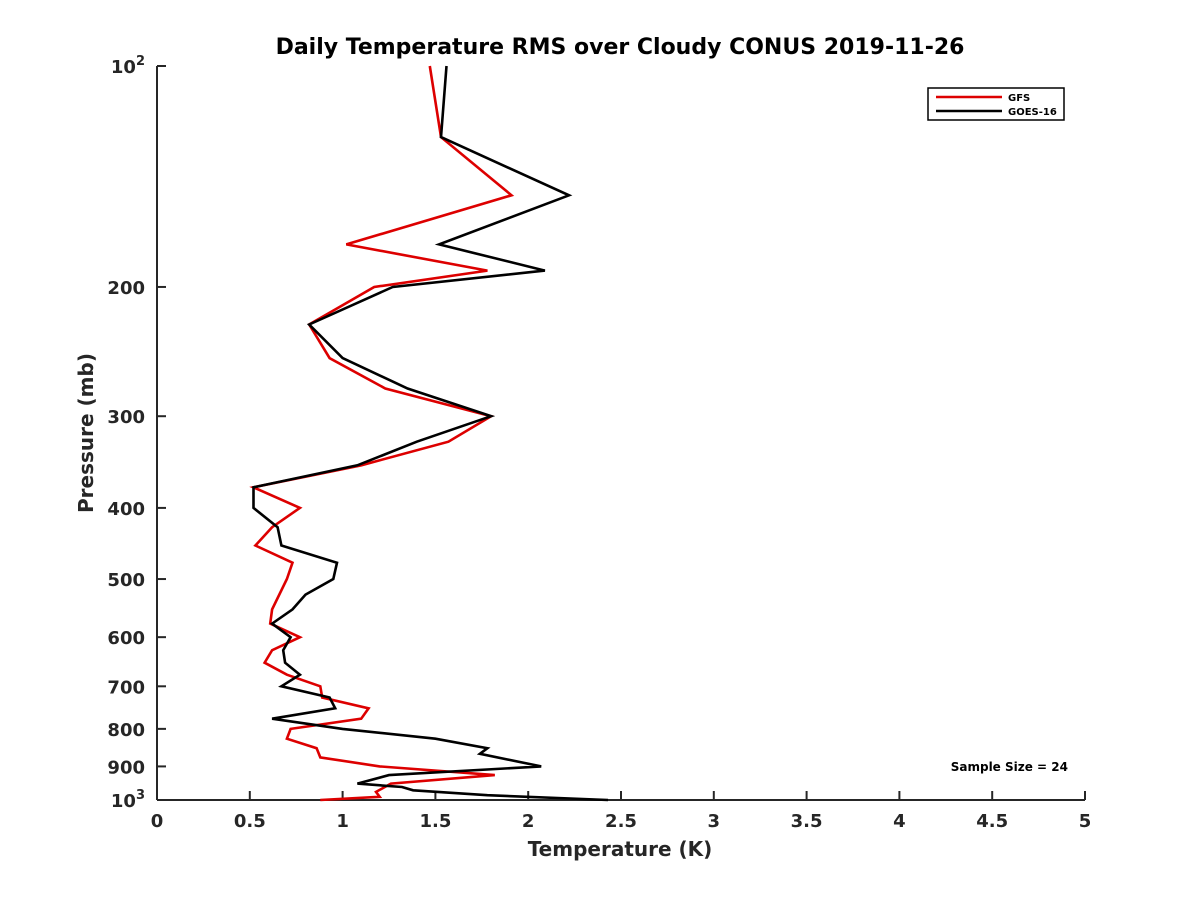 Image resolution: width=1200 pixels, height=900 pixels. I want to click on x-tick-label: 0, so click(157, 821).